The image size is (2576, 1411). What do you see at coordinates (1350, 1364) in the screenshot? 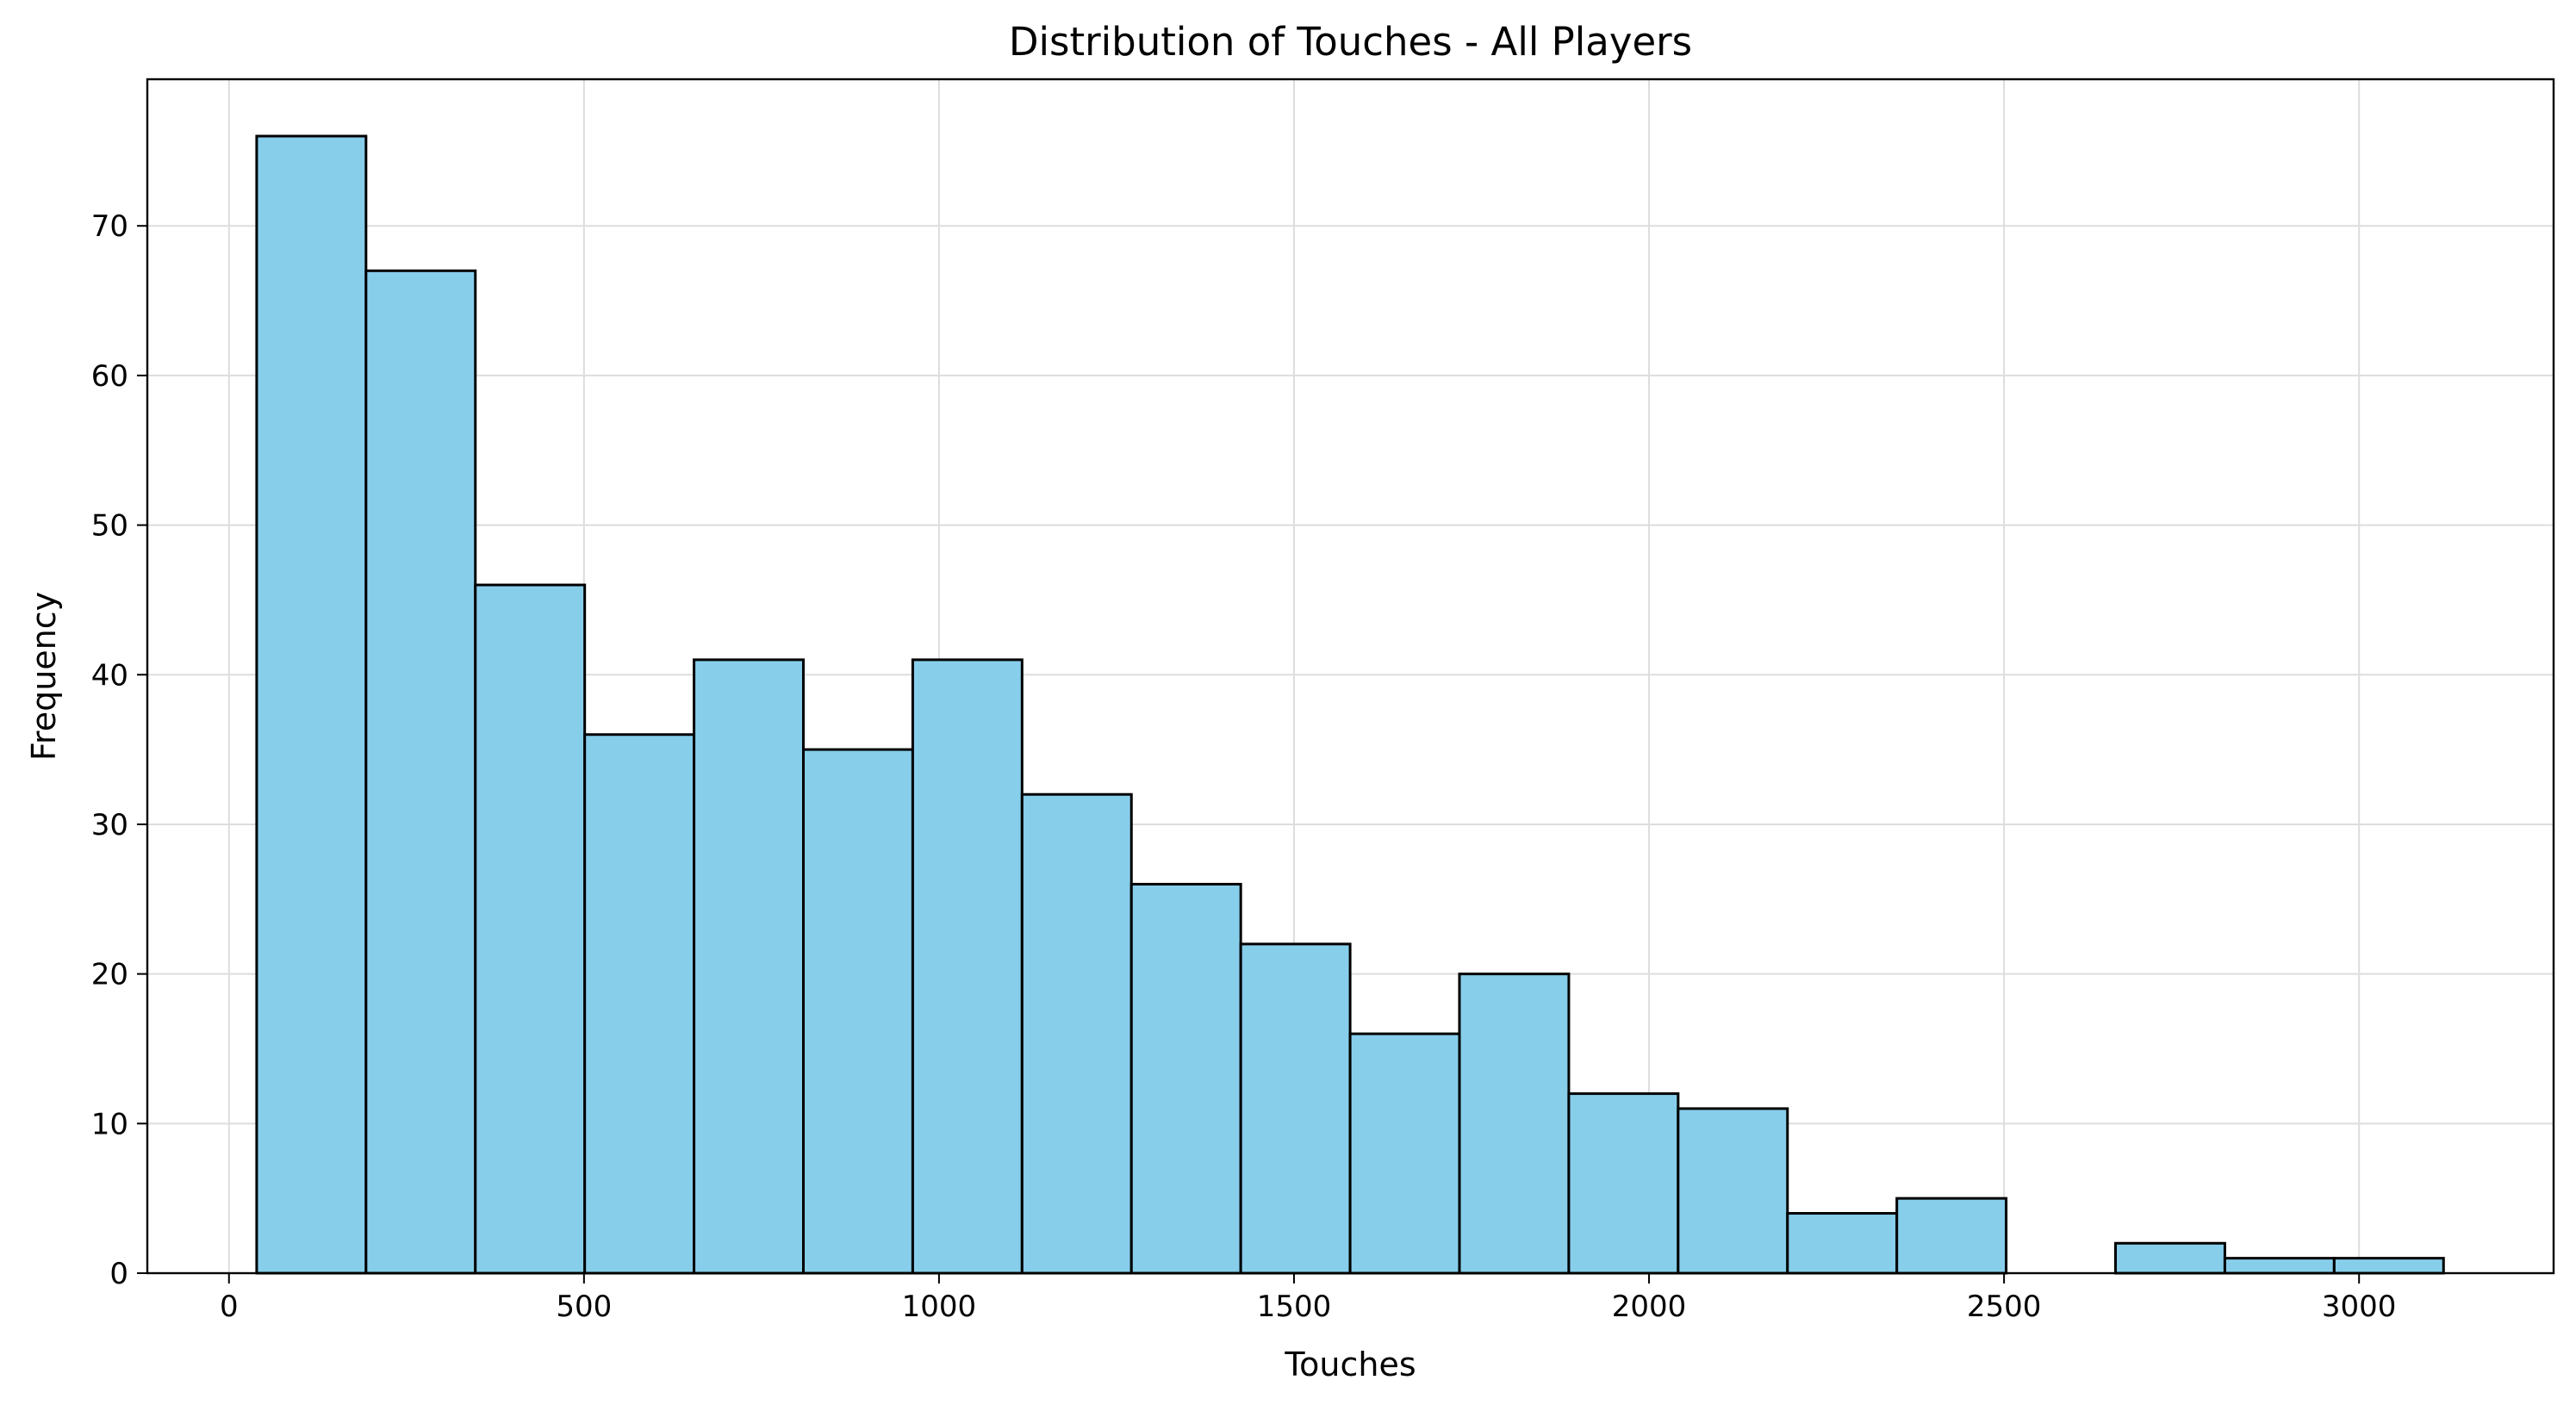
I see `x-axis-title: Touches` at bounding box center [1350, 1364].